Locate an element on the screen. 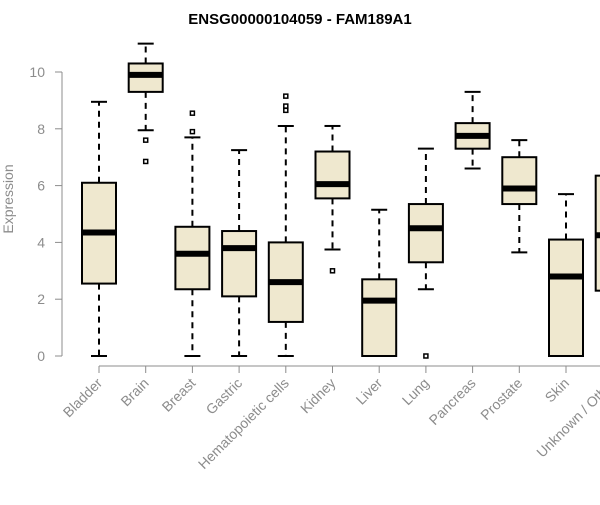 This screenshot has height=505, width=600. y-tick-label: 10 is located at coordinates (37, 72).